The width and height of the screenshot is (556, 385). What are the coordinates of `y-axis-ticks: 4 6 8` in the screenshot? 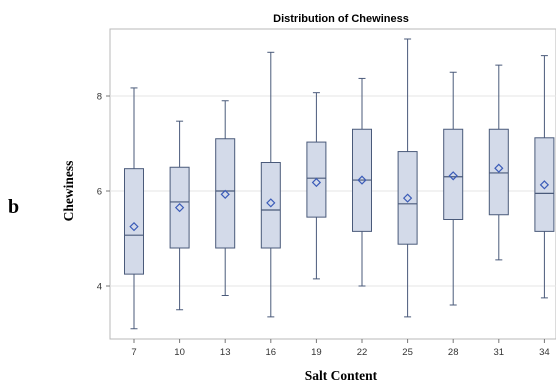 It's located at (103, 192).